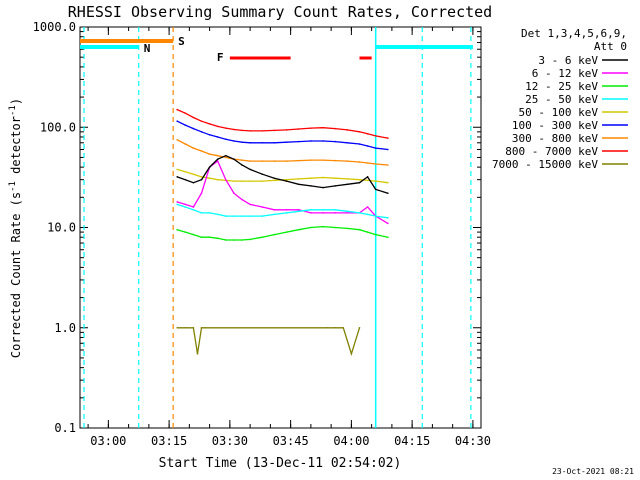  What do you see at coordinates (545, 164) in the screenshot?
I see `legend-label: 7000 - 15000 keV` at bounding box center [545, 164].